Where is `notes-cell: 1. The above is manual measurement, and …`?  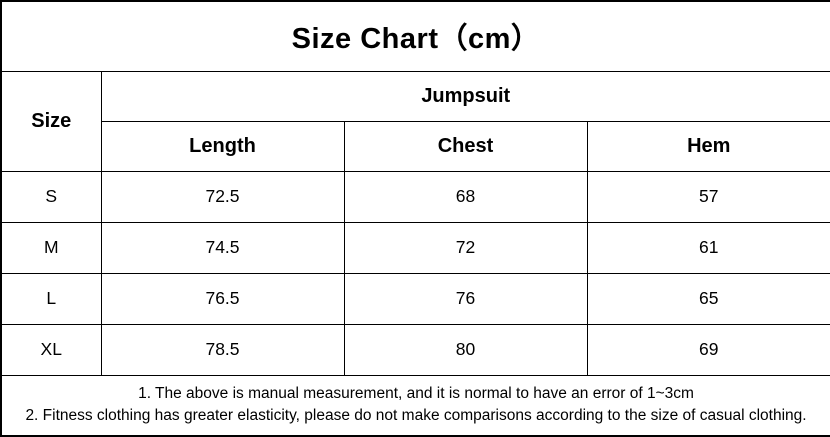 notes-cell: 1. The above is manual measurement, and … is located at coordinates (415, 405).